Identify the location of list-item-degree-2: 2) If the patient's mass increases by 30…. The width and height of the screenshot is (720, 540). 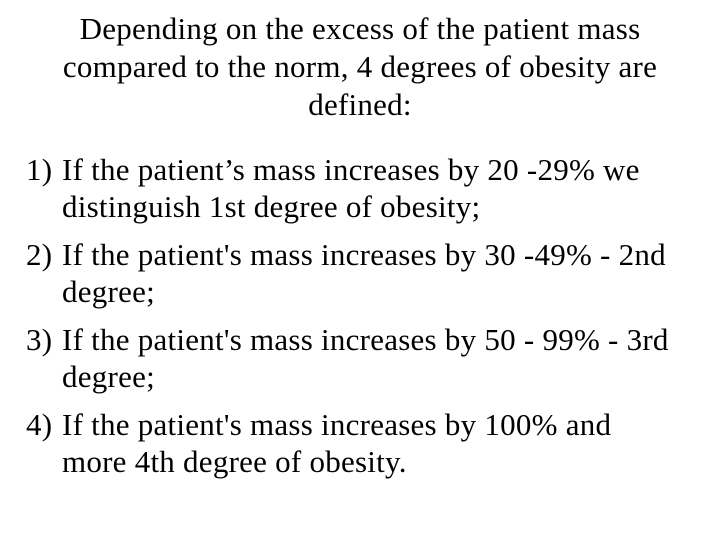
(373, 273).